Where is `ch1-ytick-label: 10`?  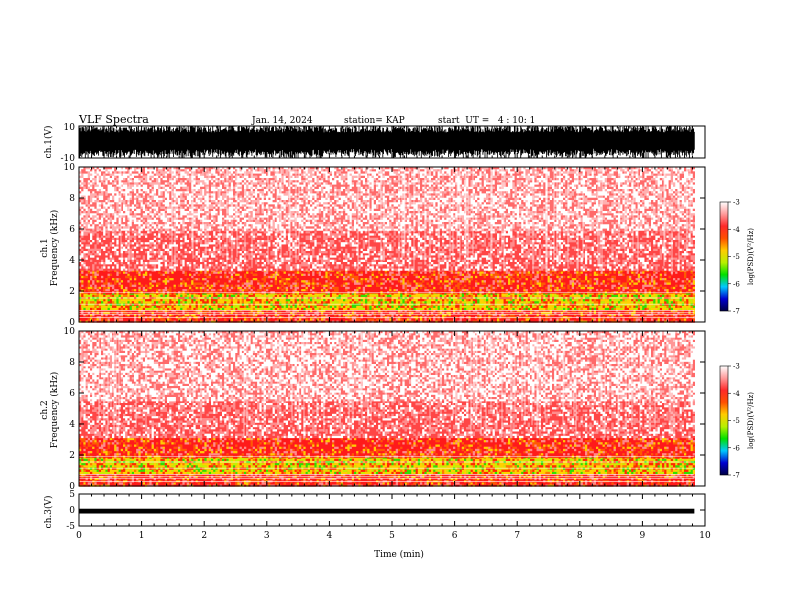 ch1-ytick-label: 10 is located at coordinates (70, 128).